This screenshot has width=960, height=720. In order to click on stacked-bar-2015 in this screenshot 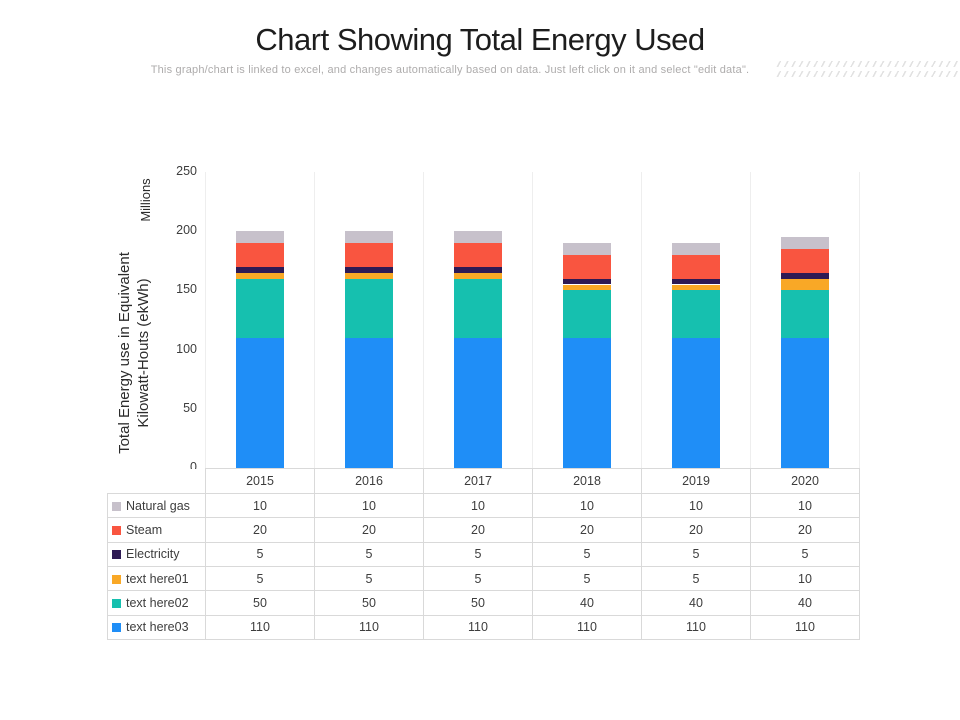, I will do `click(259, 320)`.